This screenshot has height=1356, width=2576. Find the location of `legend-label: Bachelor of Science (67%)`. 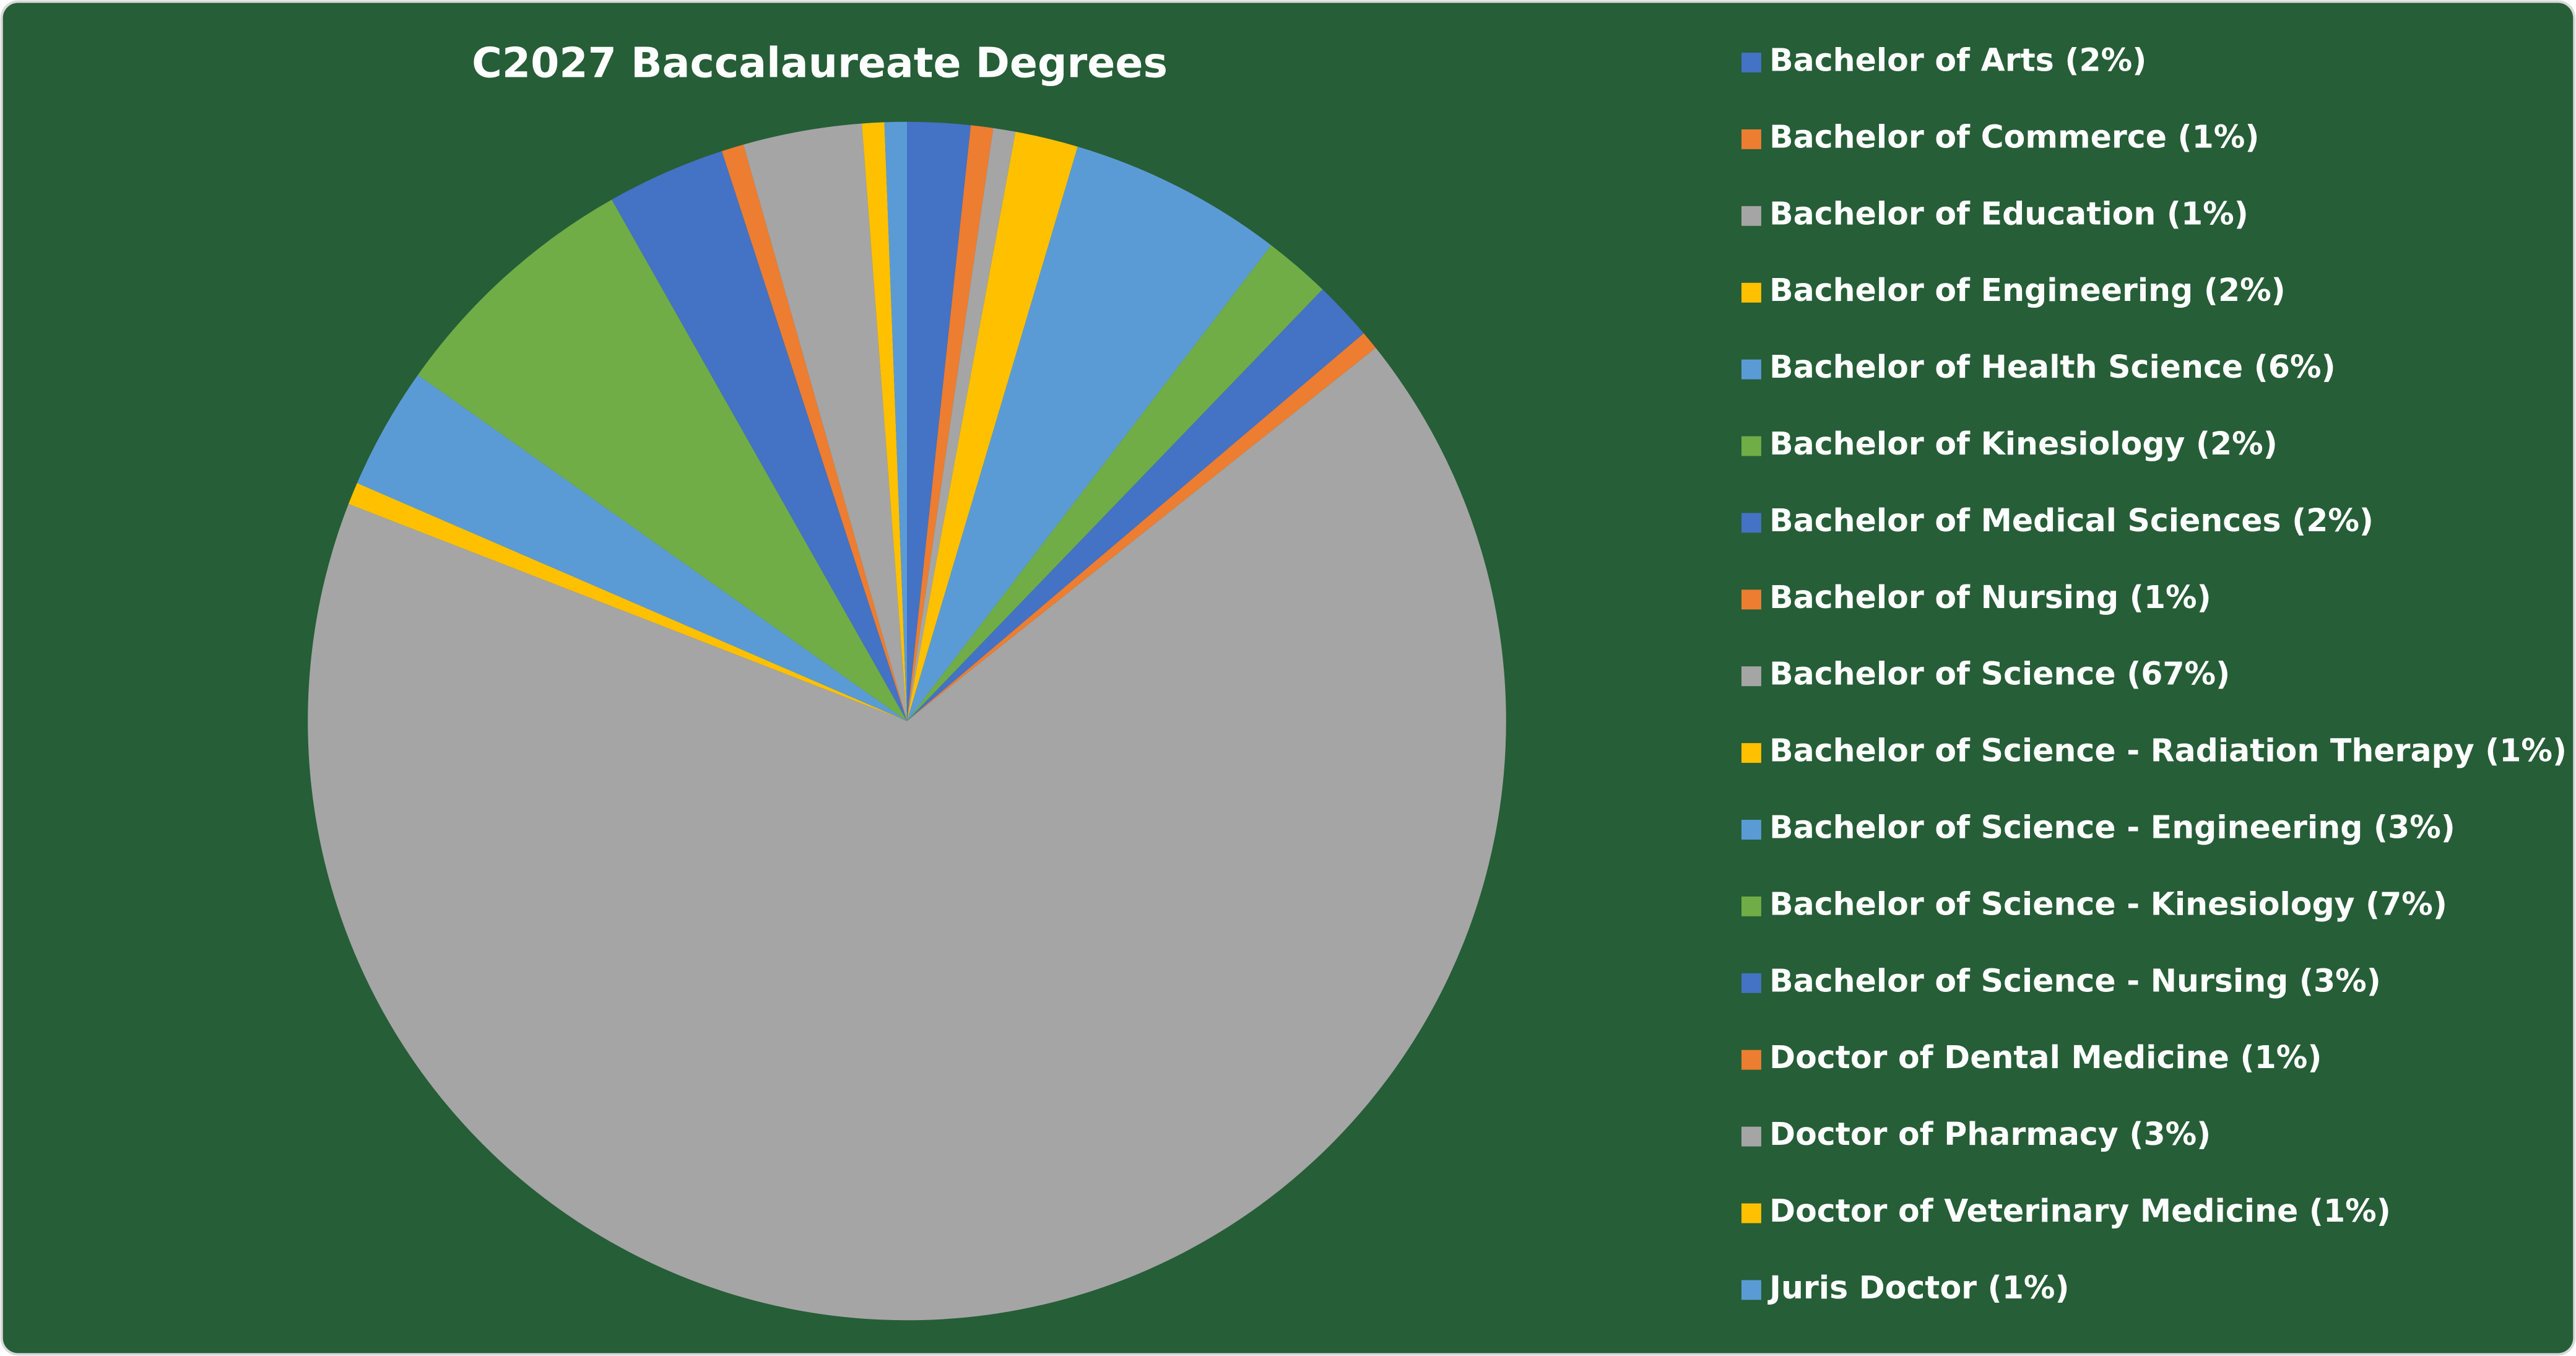

legend-label: Bachelor of Science (67%) is located at coordinates (1999, 674).